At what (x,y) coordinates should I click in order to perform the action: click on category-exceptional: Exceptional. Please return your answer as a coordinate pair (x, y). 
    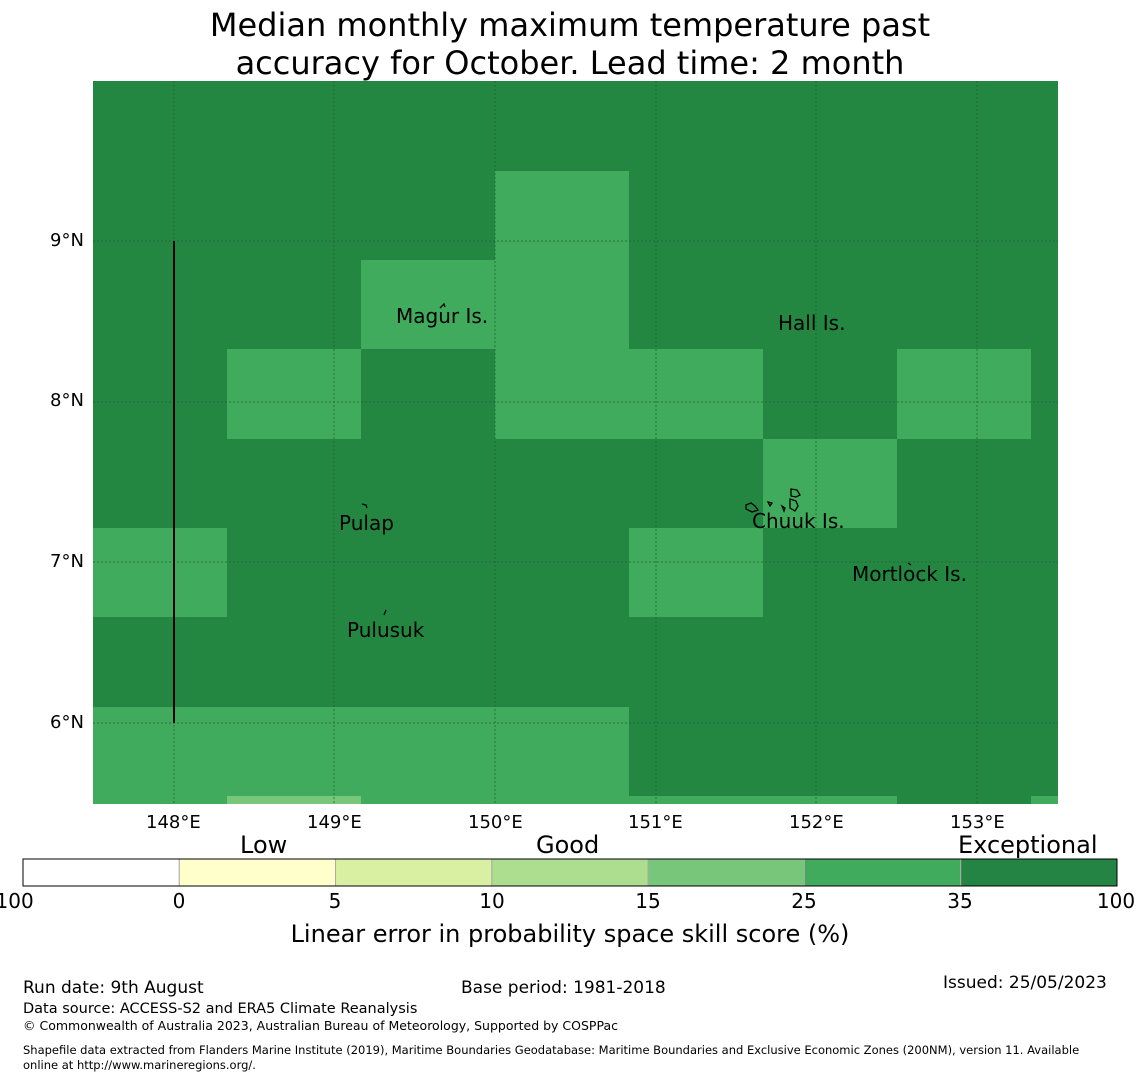
    Looking at the image, I should click on (1028, 845).